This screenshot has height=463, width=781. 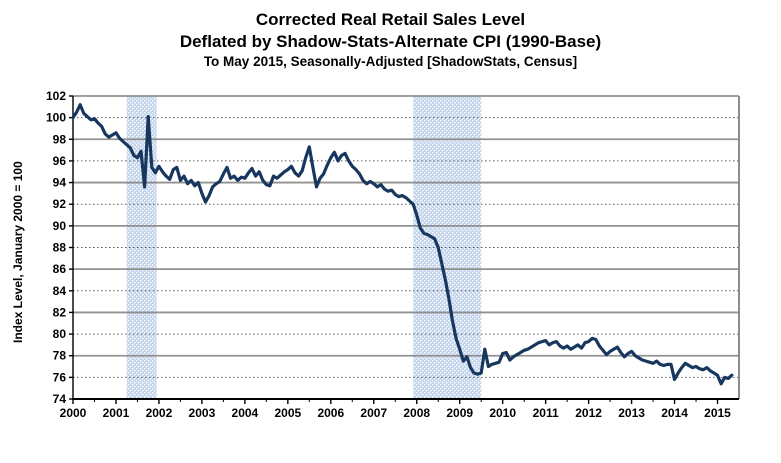 What do you see at coordinates (373, 413) in the screenshot?
I see `x-tick-label: 2007` at bounding box center [373, 413].